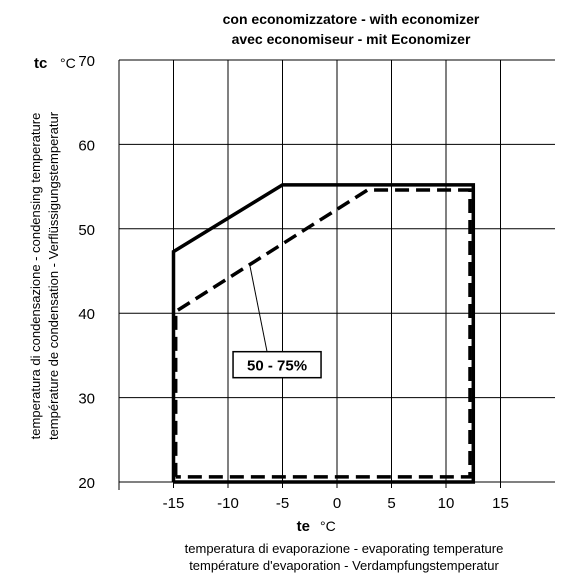  Describe the element at coordinates (86, 230) in the screenshot. I see `y-tick-label: 50` at that location.